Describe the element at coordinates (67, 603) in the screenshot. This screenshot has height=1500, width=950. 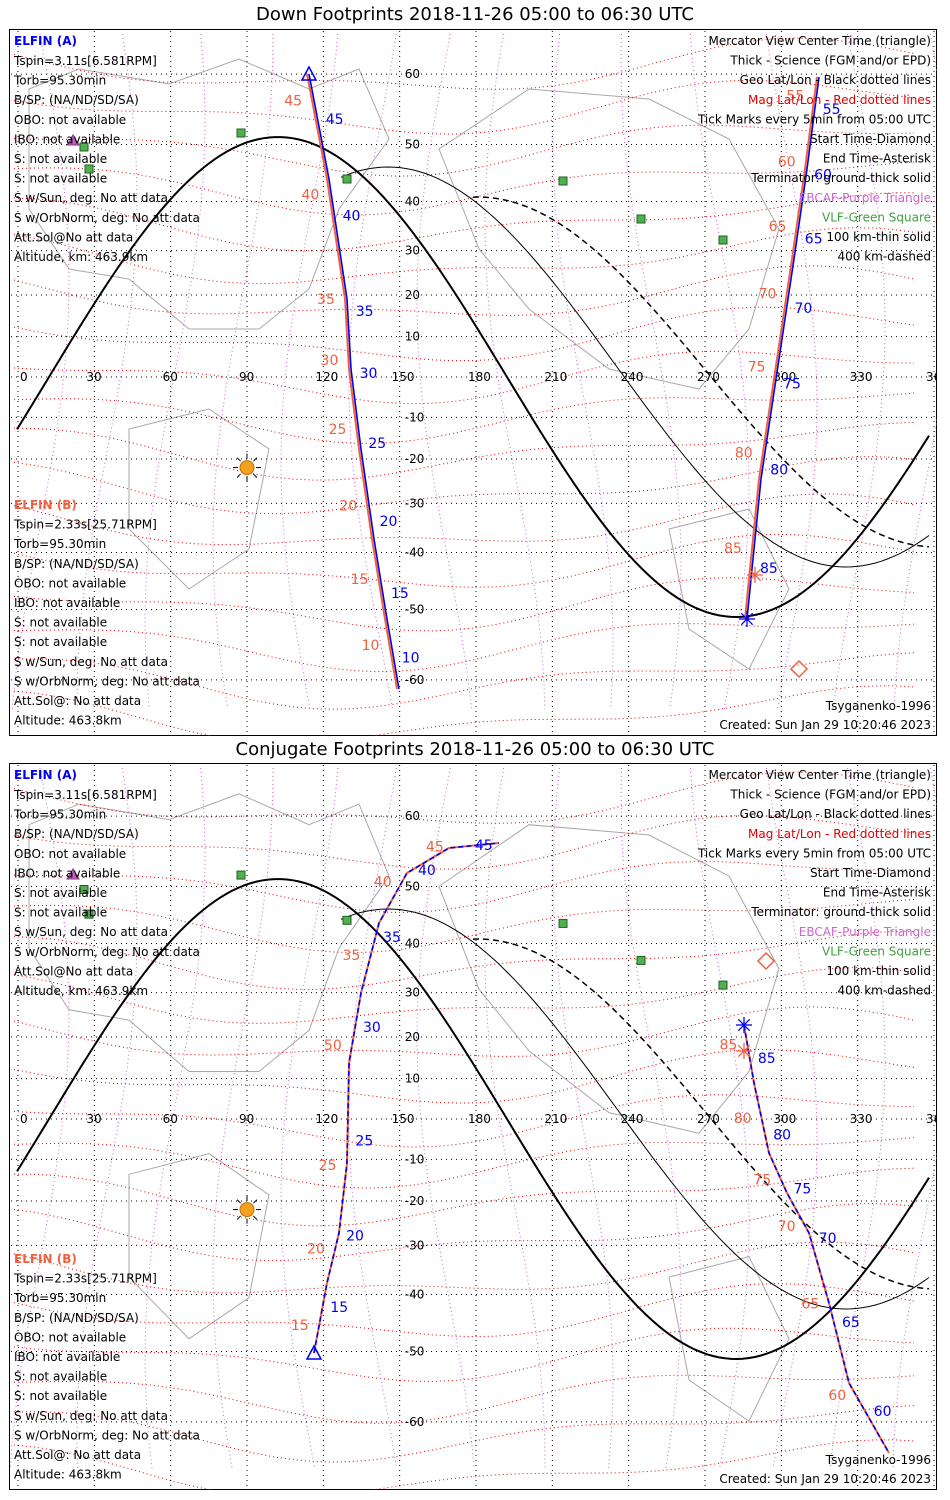
I see `elfin-b-info-line: IBO: not available` at that location.